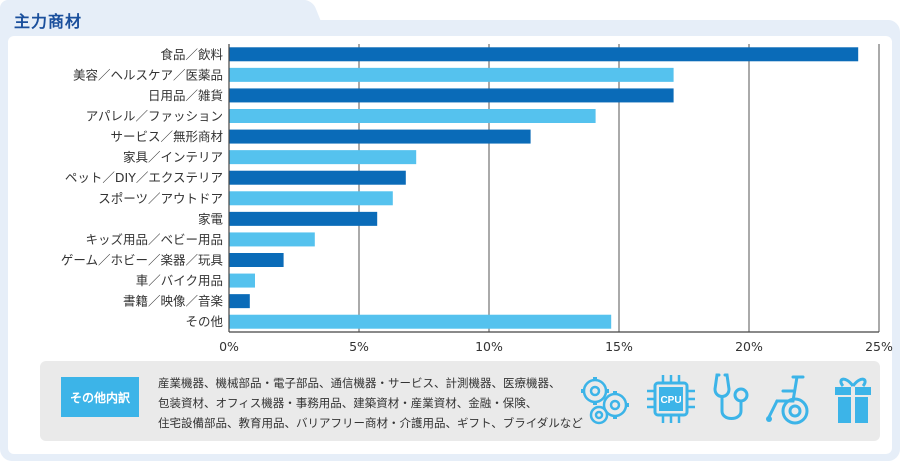 The image size is (900, 461). Describe the element at coordinates (154, 239) in the screenshot. I see `category-label: キッズ用品／ベビー用品` at that location.